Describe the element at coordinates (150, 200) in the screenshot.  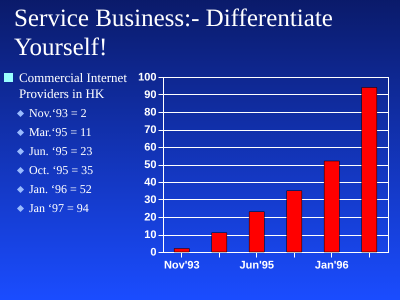
I see `y-tick-label: 30` at that location.